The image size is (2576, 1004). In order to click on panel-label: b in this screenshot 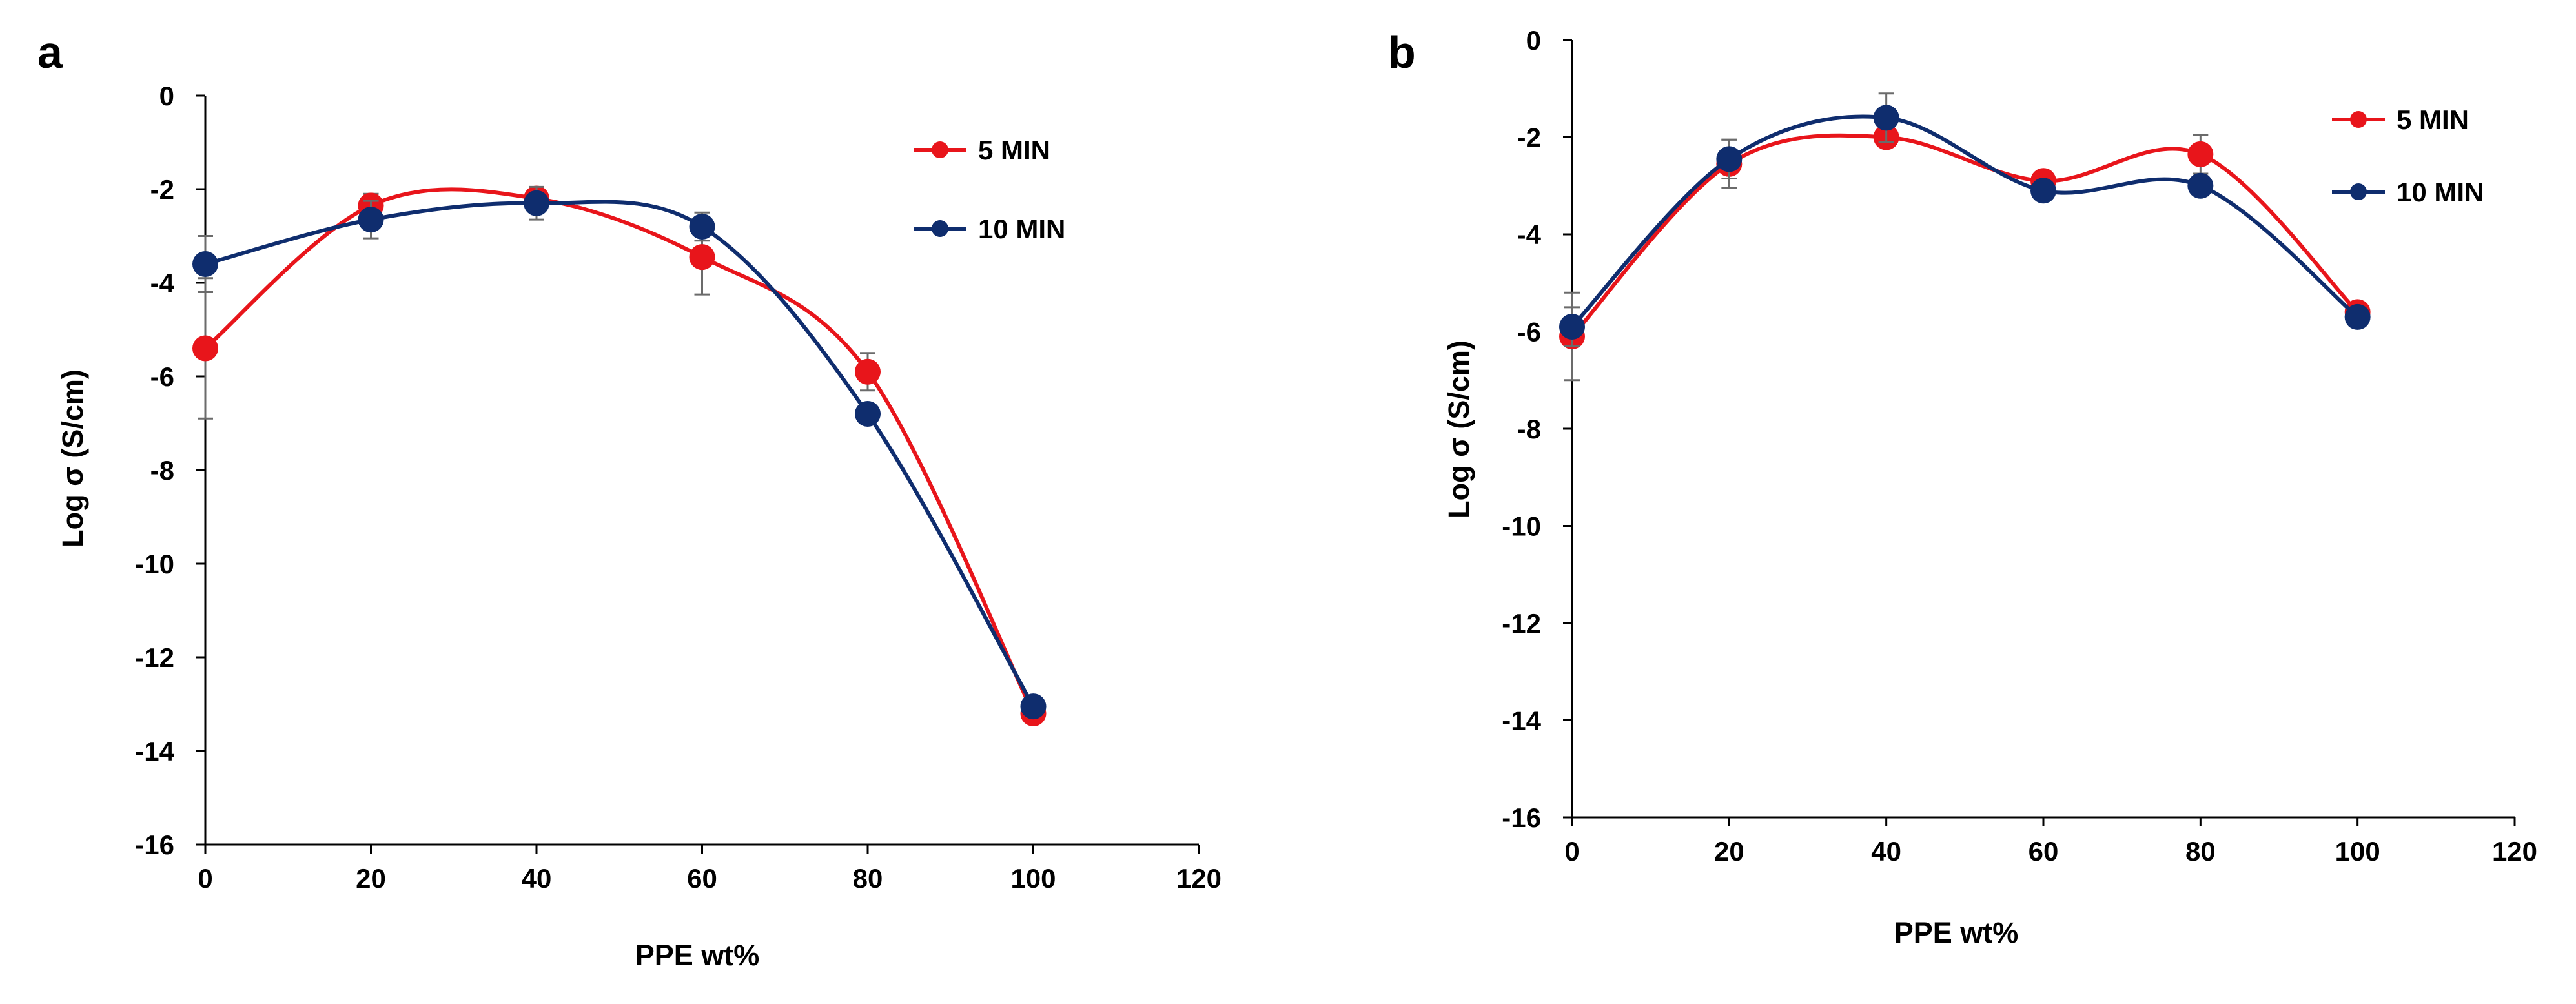, I will do `click(1402, 52)`.